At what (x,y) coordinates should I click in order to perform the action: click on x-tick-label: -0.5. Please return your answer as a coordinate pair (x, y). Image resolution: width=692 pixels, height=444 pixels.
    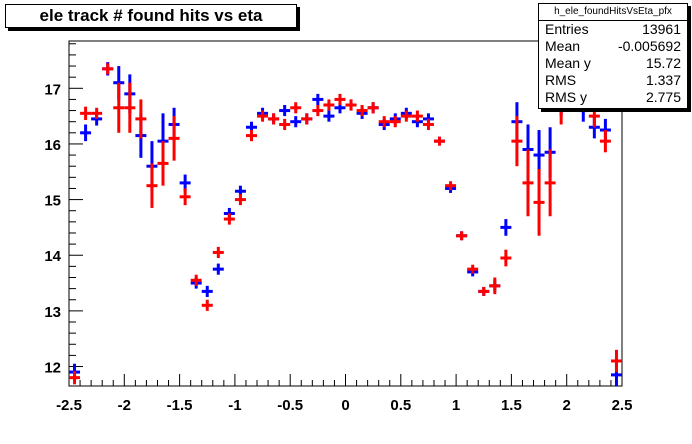
    Looking at the image, I should click on (290, 405).